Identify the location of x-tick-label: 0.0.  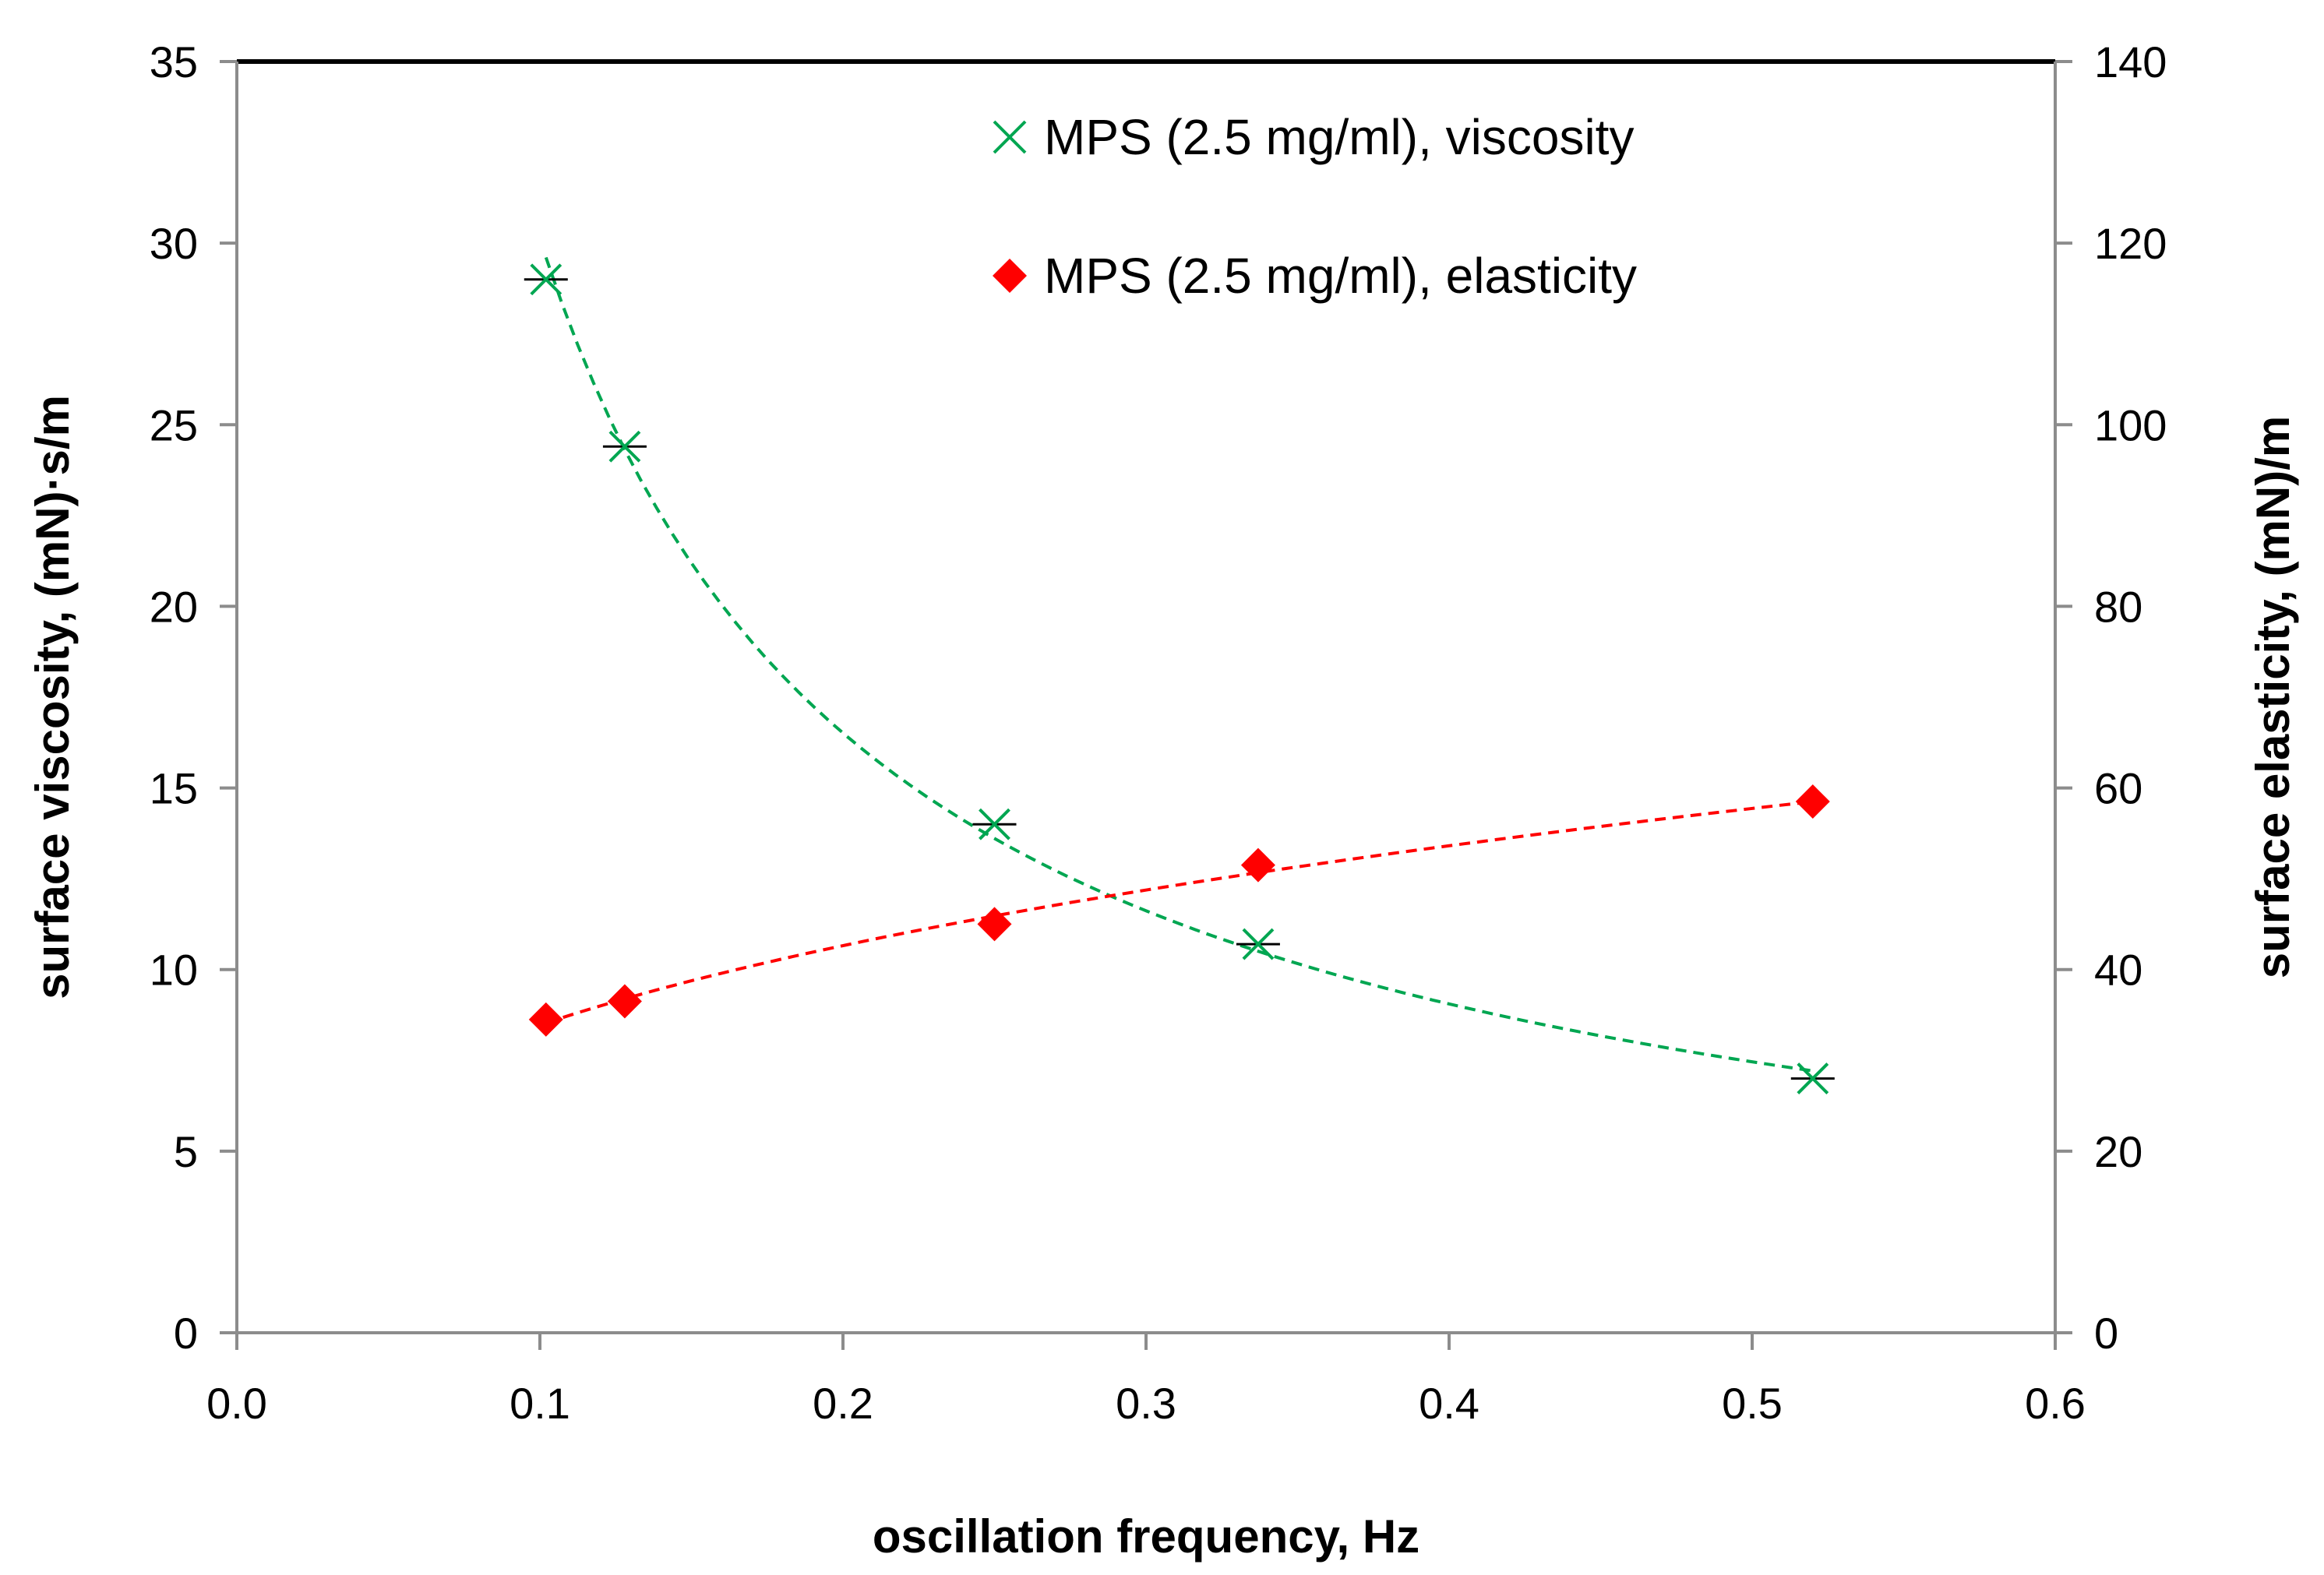
(237, 1403).